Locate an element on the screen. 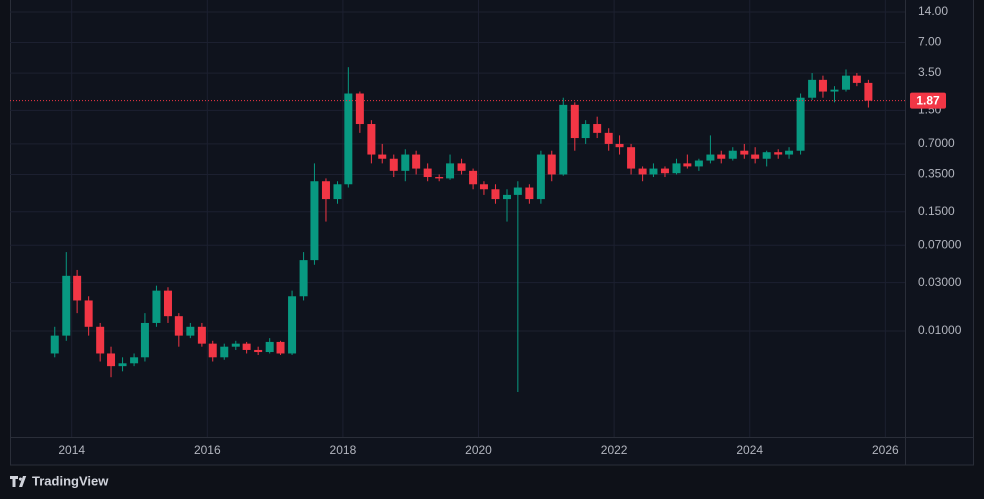 This screenshot has width=984, height=499. y-tick-label: 0.03000 is located at coordinates (940, 282).